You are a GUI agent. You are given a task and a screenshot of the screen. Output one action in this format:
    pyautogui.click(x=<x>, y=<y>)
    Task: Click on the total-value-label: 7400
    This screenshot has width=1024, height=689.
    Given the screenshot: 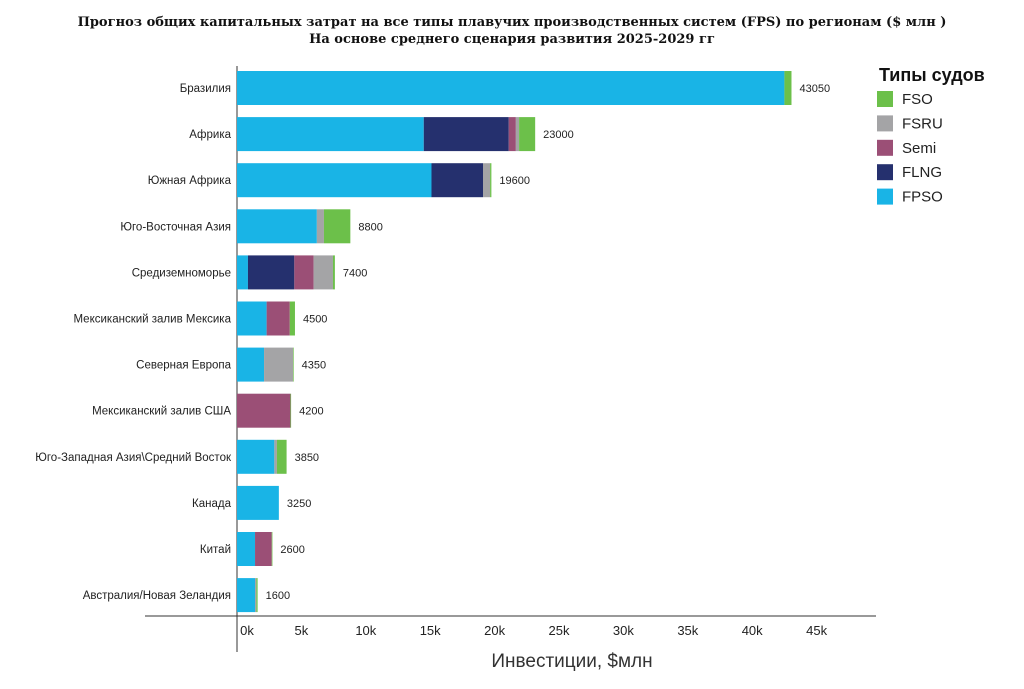 What is the action you would take?
    pyautogui.click(x=355, y=273)
    